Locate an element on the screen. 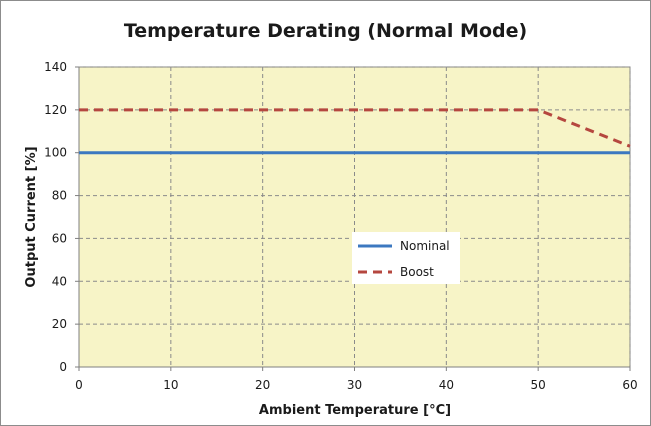  y-tick-label: 0 is located at coordinates (63, 367).